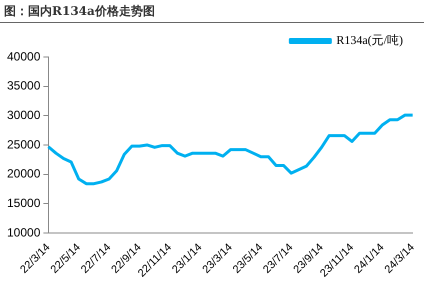  Describe the element at coordinates (23, 85) in the screenshot. I see `y-tick-label: 35000` at that location.